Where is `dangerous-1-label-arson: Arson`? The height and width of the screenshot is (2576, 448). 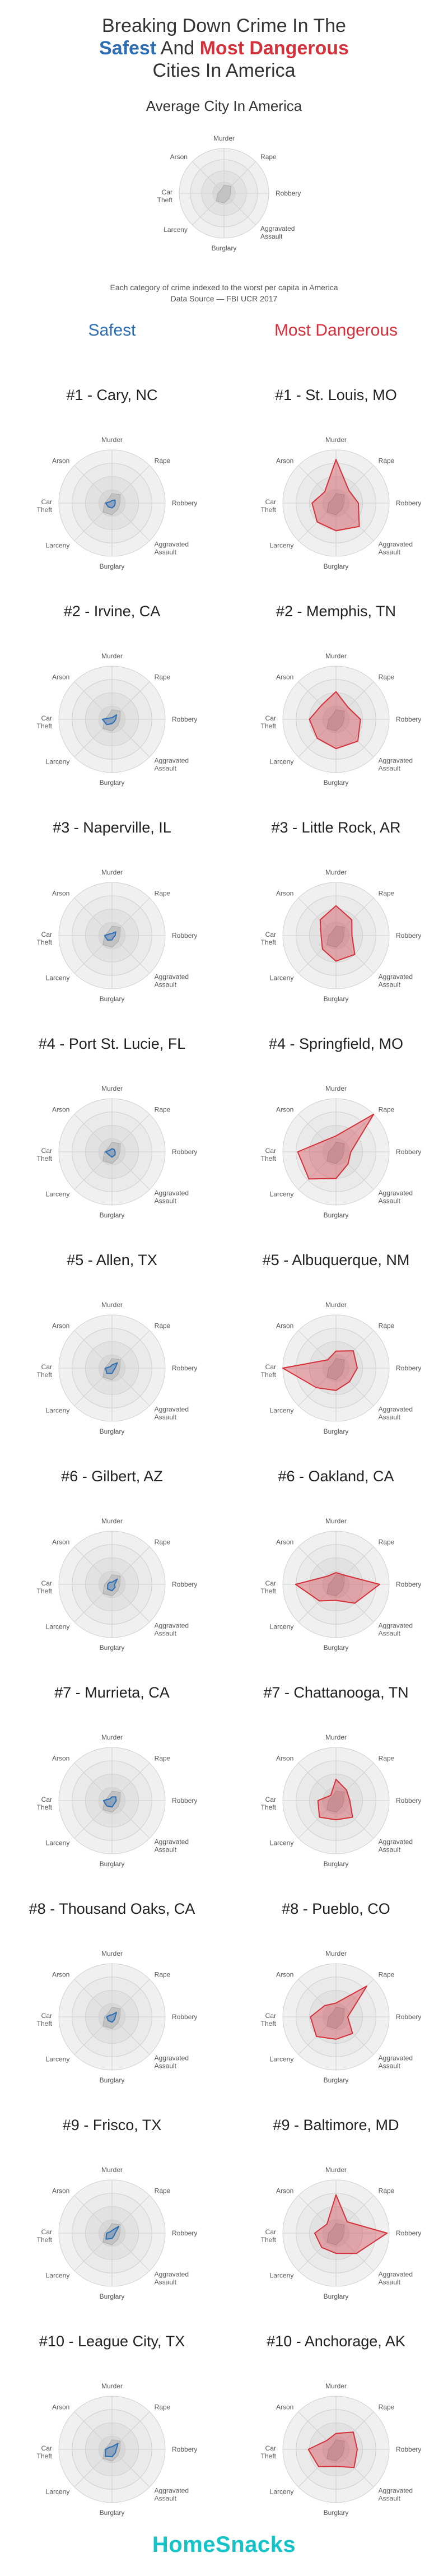
dangerous-1-label-arson: Arson is located at coordinates (285, 460).